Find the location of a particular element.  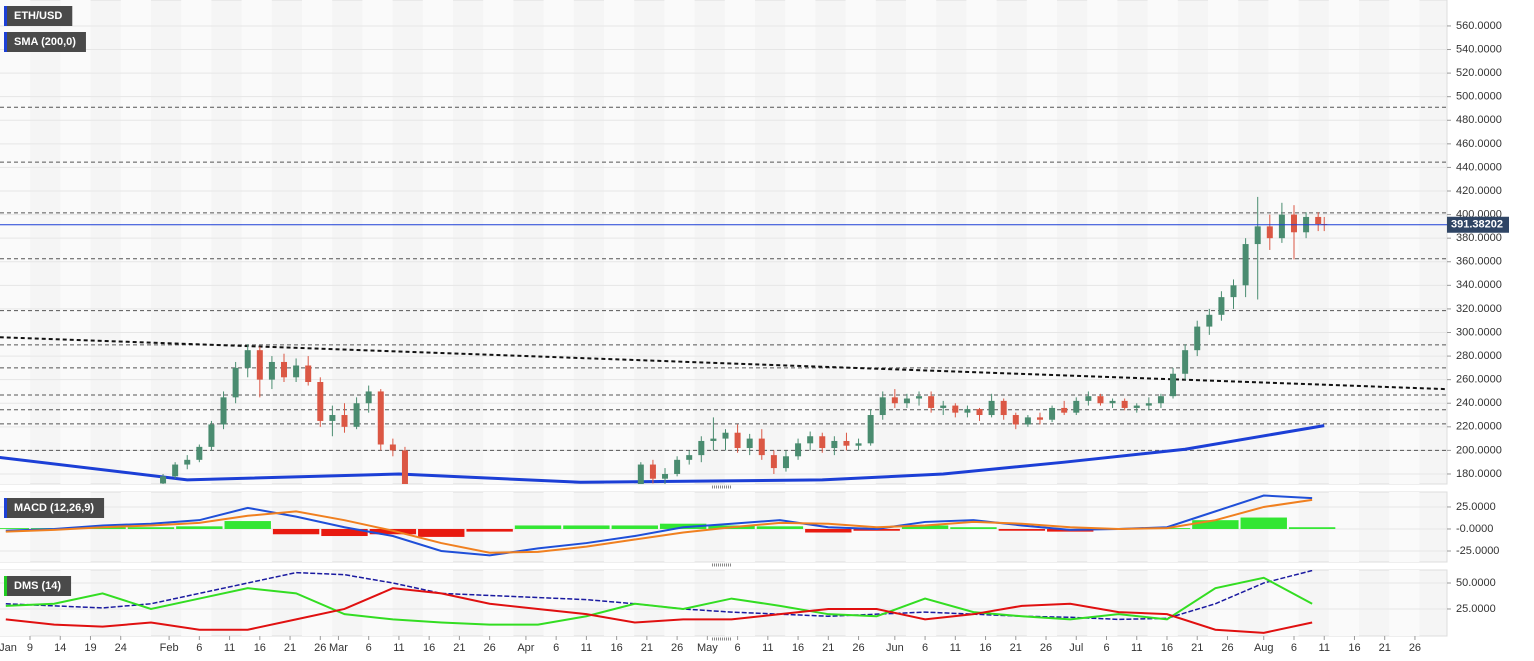

y-tick-label: 260.0000 is located at coordinates (1479, 380).